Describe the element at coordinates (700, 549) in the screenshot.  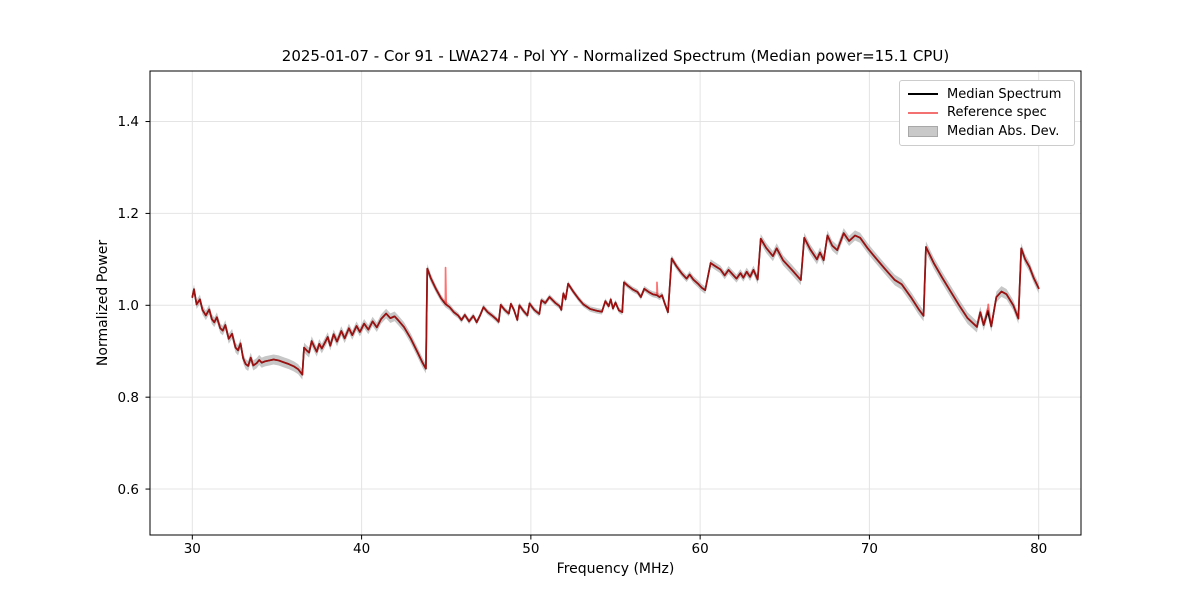
I see `x-tick-label: 60` at that location.